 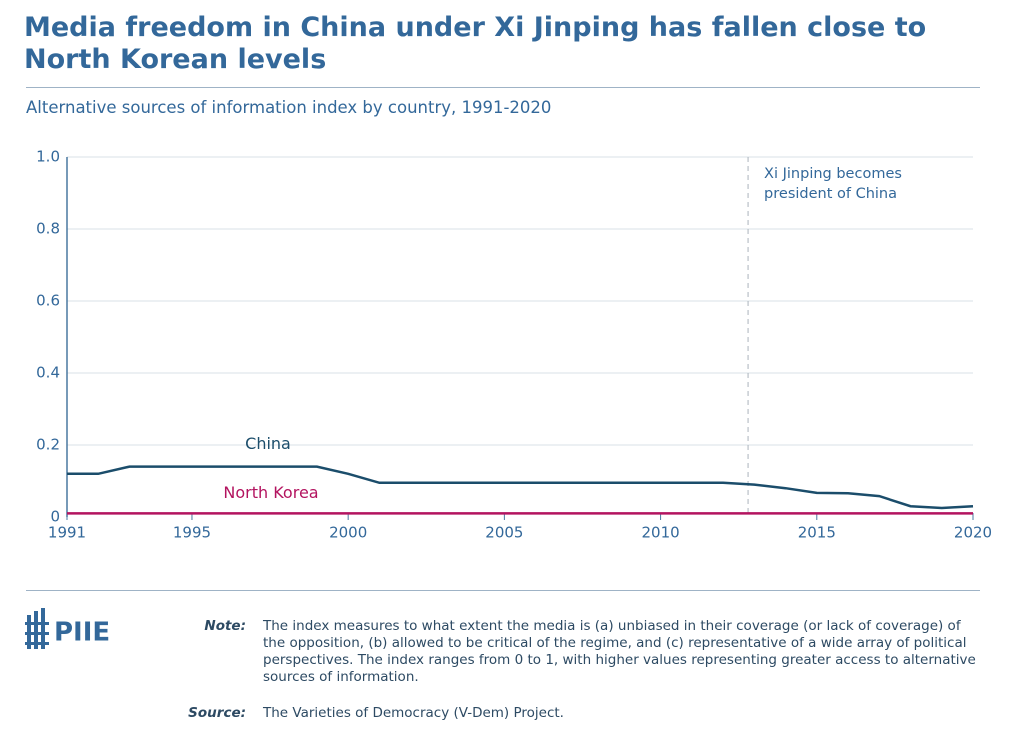 What do you see at coordinates (55, 517) in the screenshot?
I see `y-tick-label: 0` at bounding box center [55, 517].